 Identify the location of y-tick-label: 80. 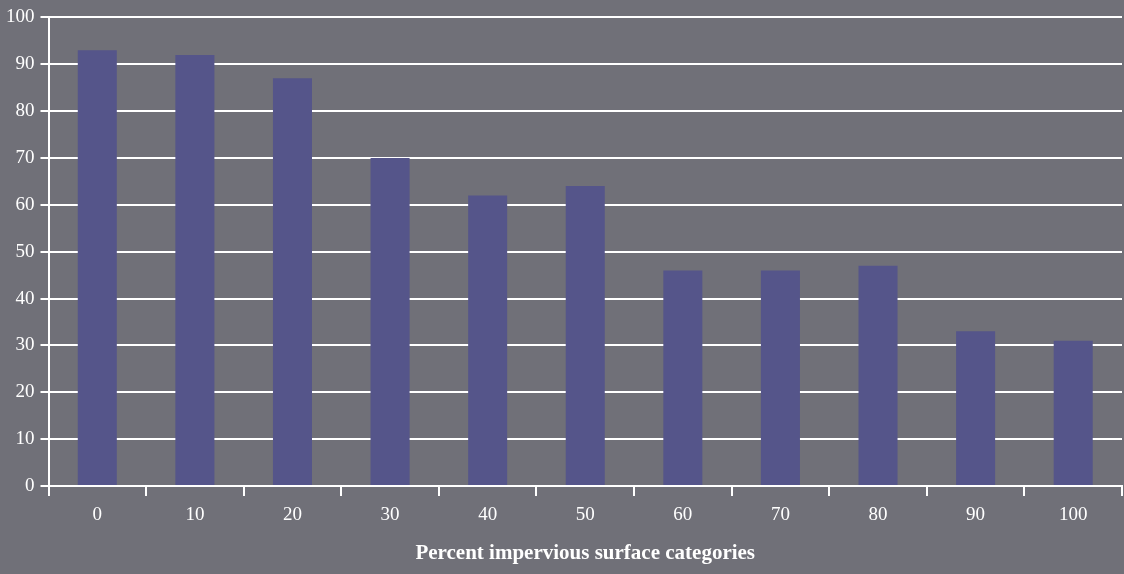
(25, 110).